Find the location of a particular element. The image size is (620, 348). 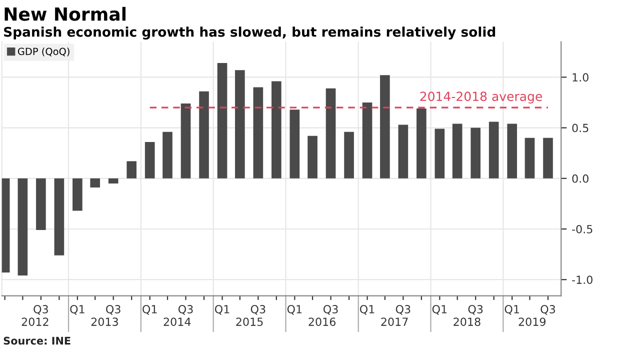

legend-label: GDP (QoQ) is located at coordinates (44, 52).